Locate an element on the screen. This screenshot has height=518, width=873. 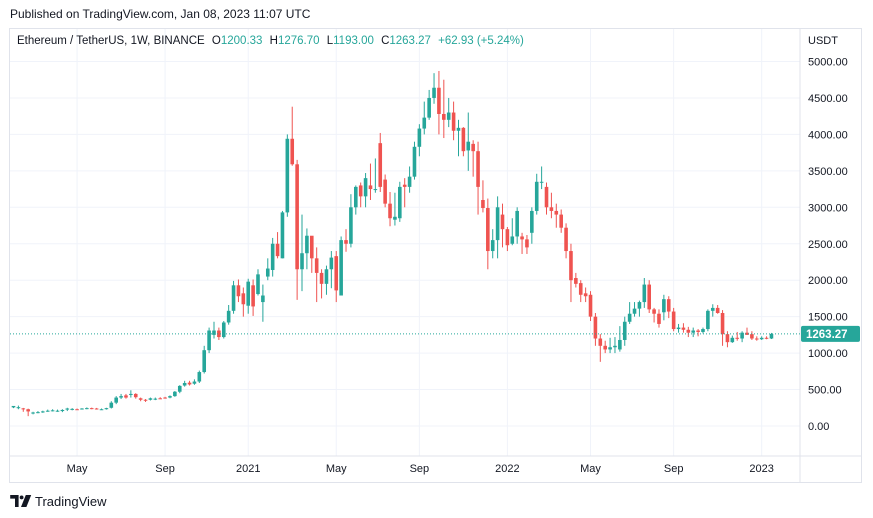
y-tick-label: 1000.00 is located at coordinates (828, 354).